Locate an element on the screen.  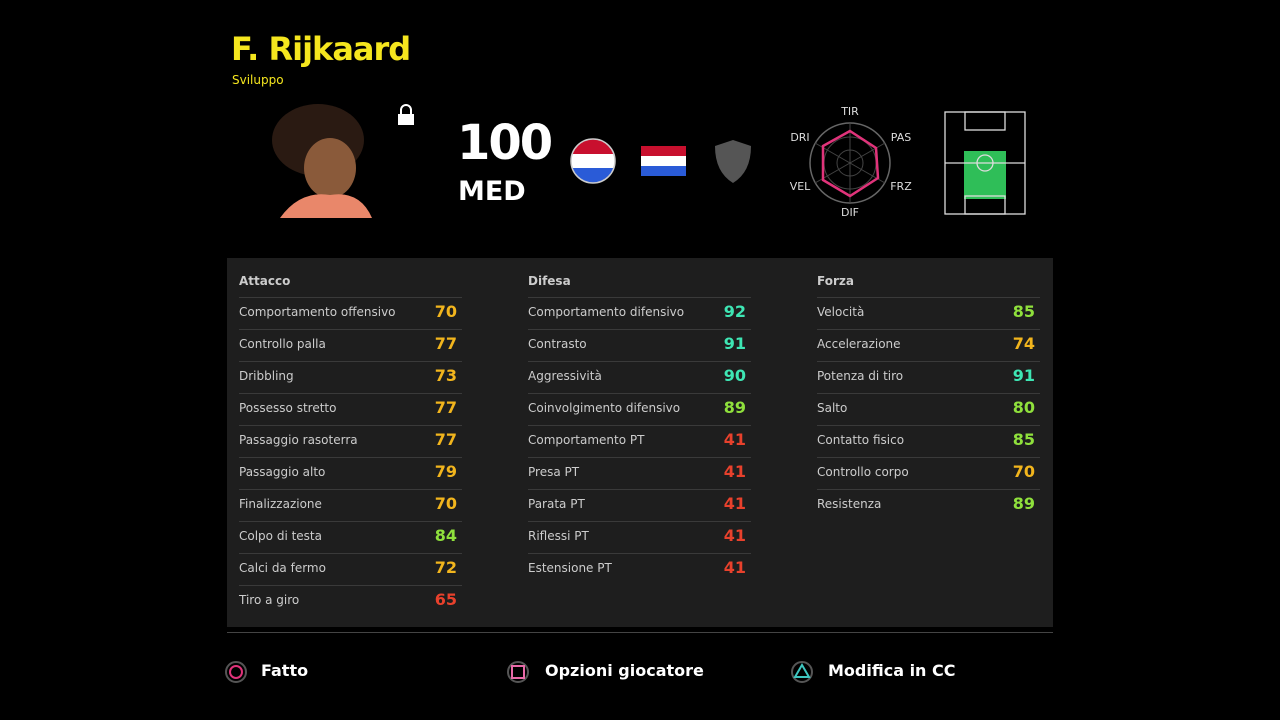
nation-flag is located at coordinates (663, 161).